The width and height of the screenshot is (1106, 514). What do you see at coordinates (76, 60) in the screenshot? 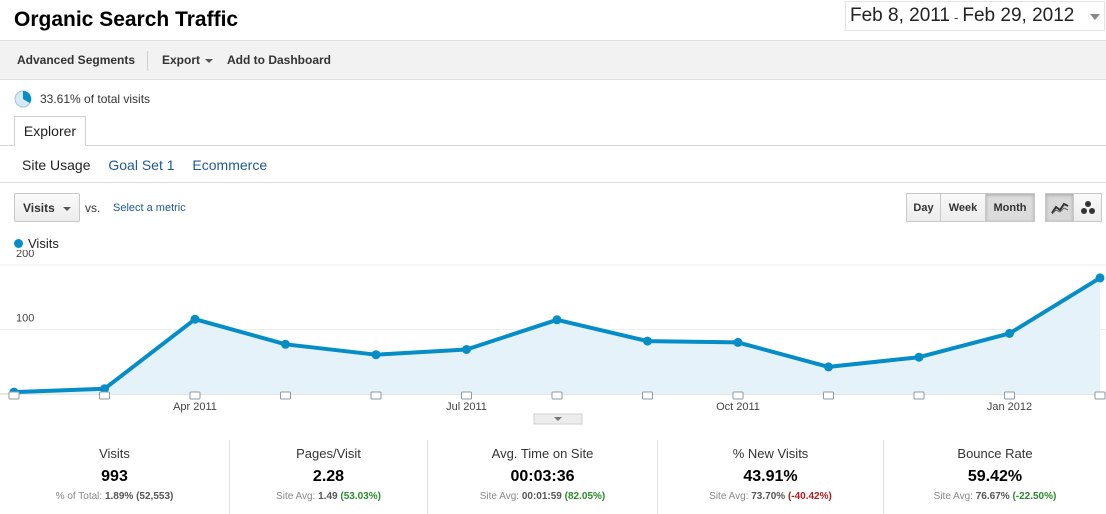
I see `advanced-segments-button: Advanced Segments` at bounding box center [76, 60].